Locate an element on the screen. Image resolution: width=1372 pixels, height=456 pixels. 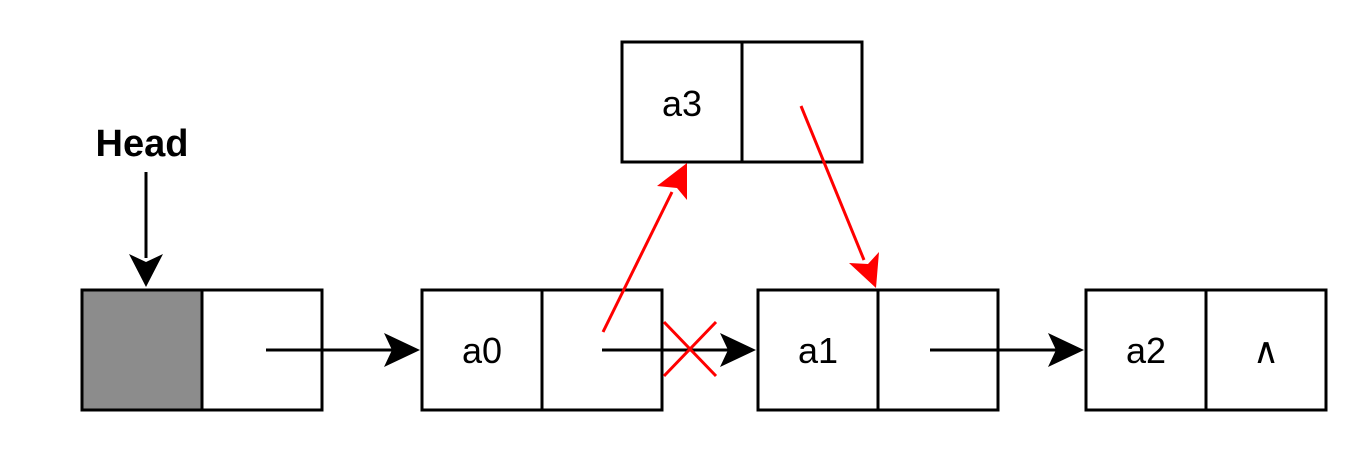
node-a0-label: a0 is located at coordinates (482, 350).